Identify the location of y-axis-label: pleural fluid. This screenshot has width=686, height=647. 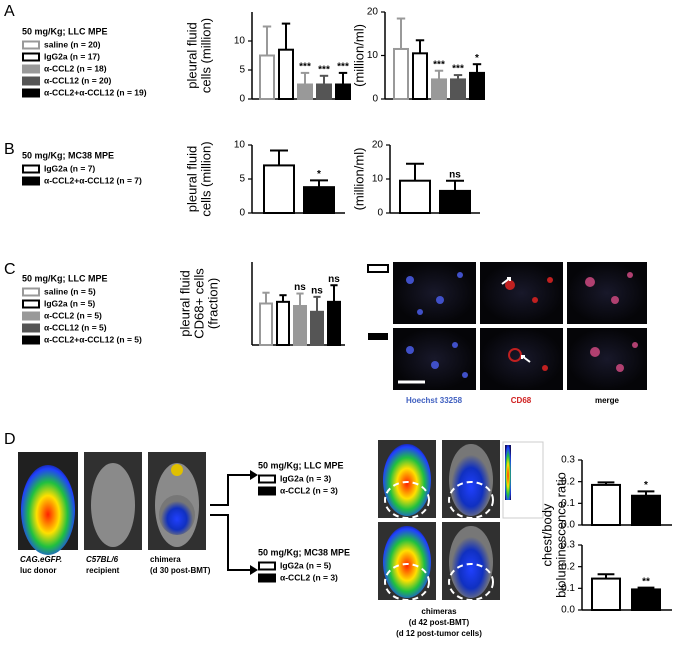
(191, 179).